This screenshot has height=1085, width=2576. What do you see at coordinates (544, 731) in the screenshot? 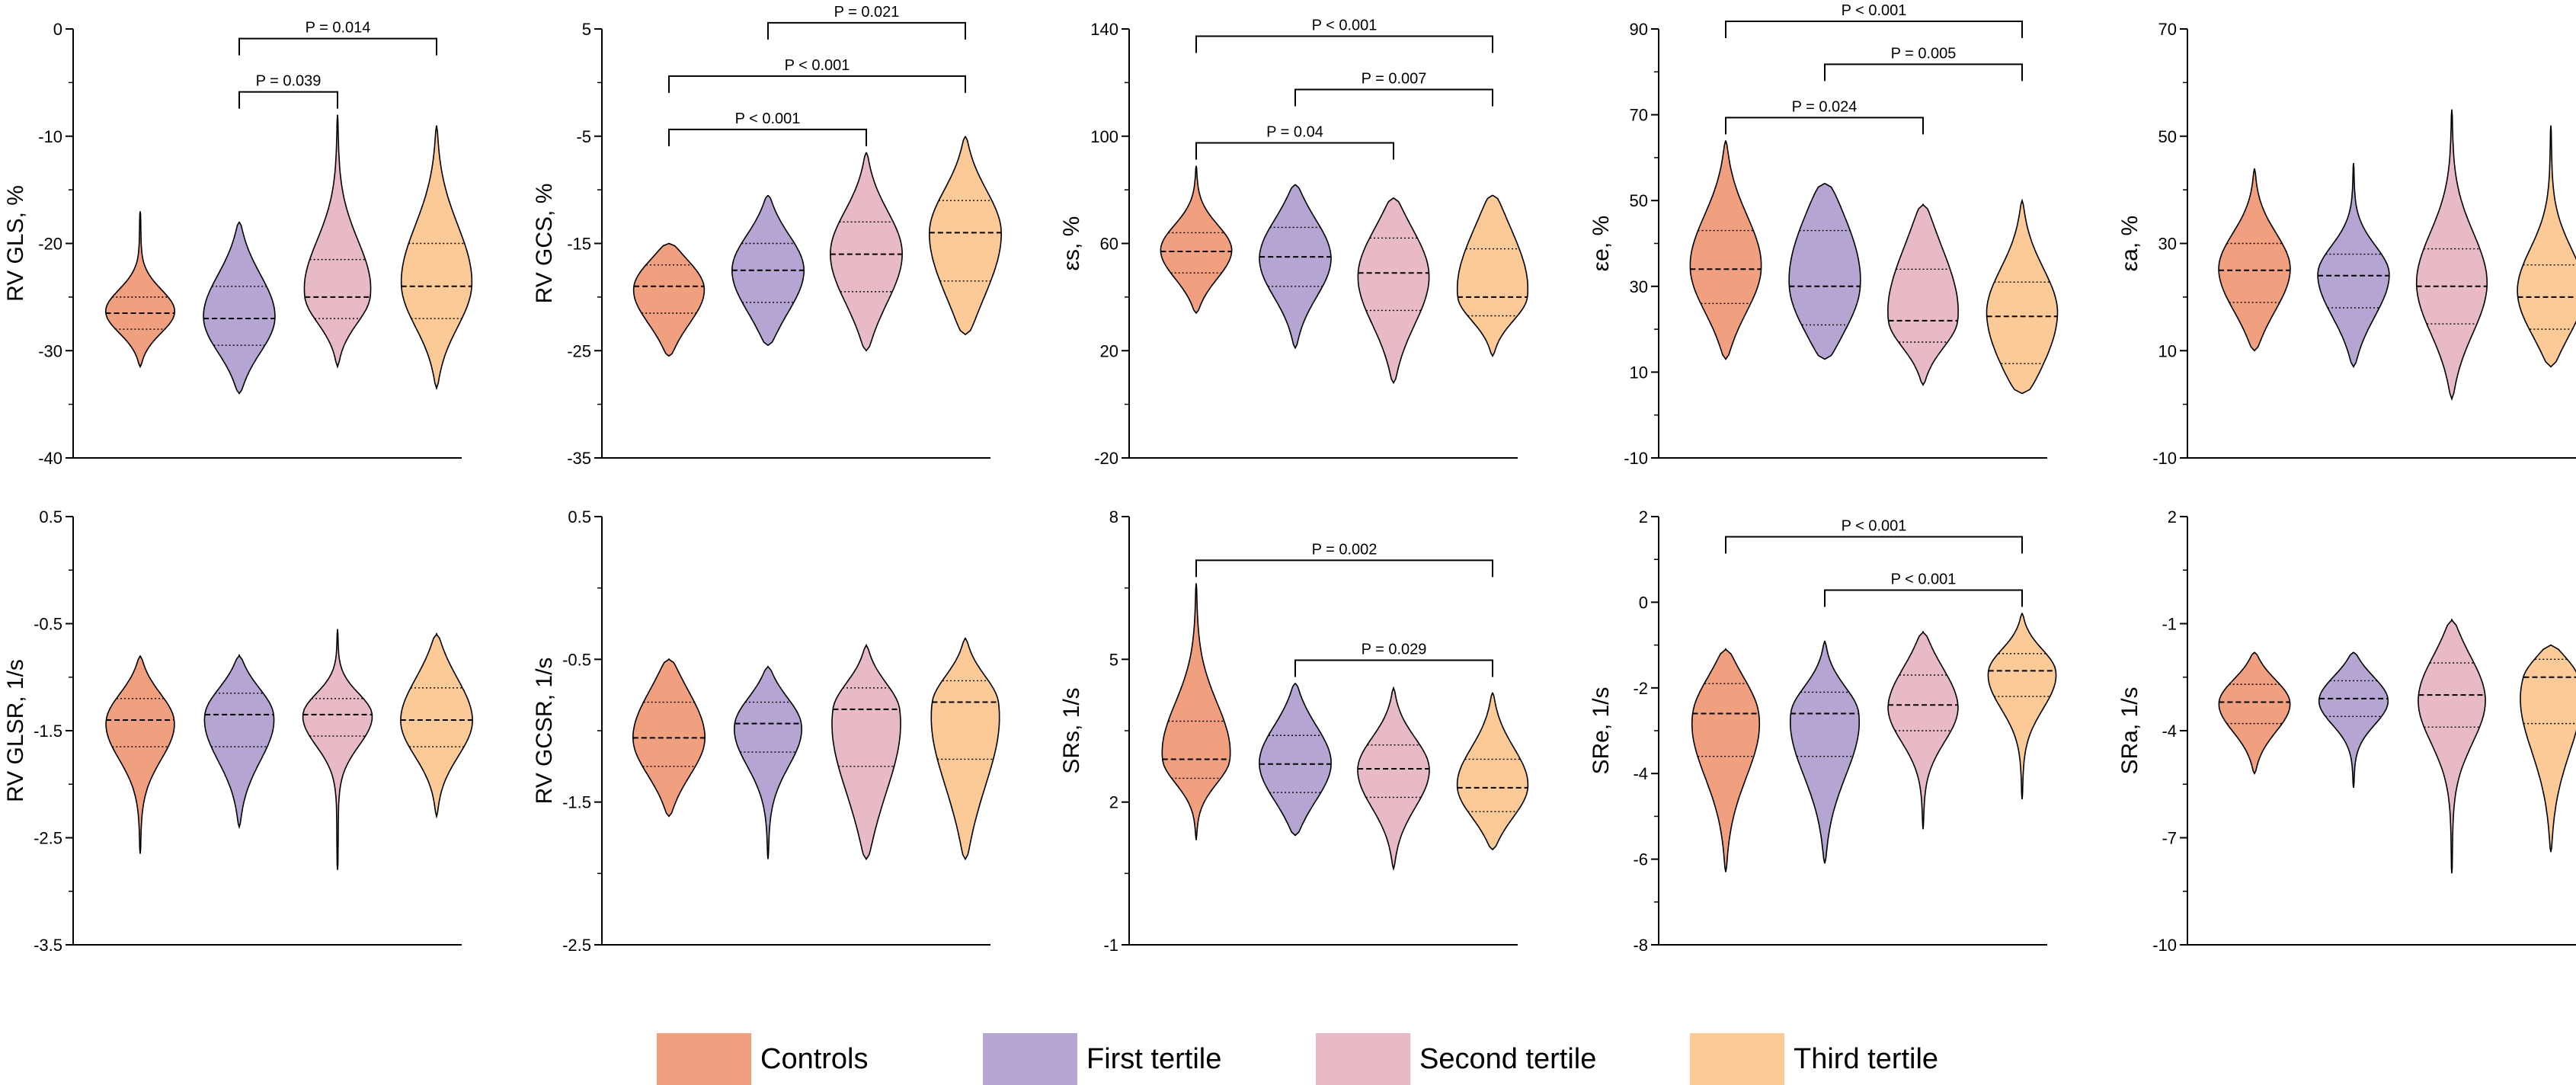
I see `y-axis-label: RV GCSR, 1/s` at bounding box center [544, 731].